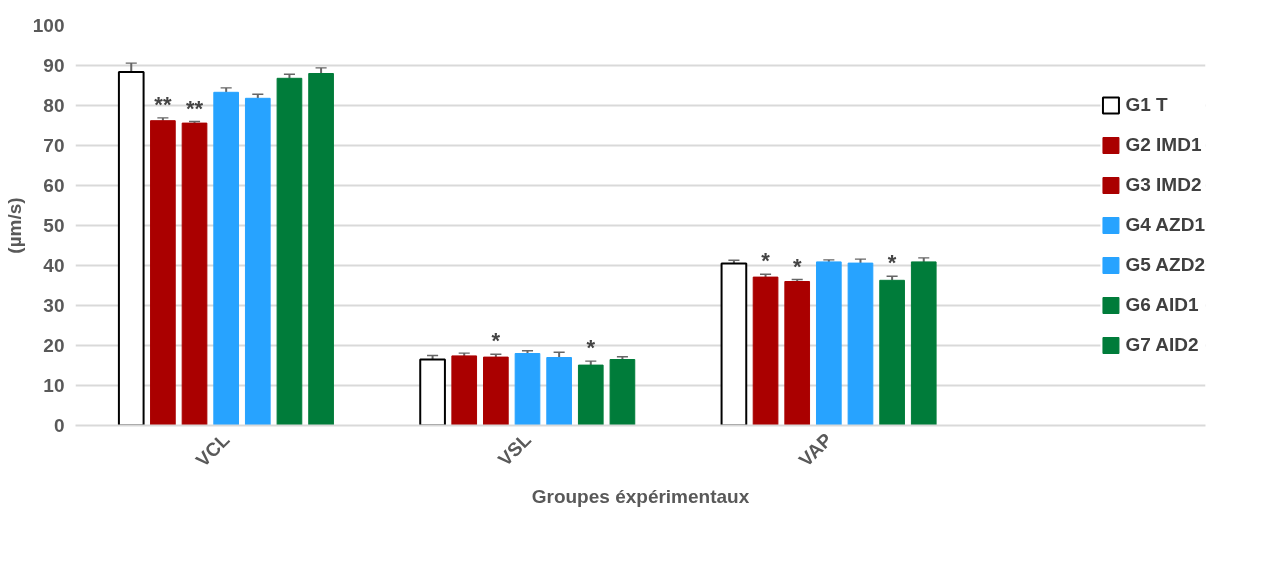 This screenshot has width=1268, height=583. Describe the element at coordinates (54, 185) in the screenshot. I see `y-tick-label: 60` at that location.